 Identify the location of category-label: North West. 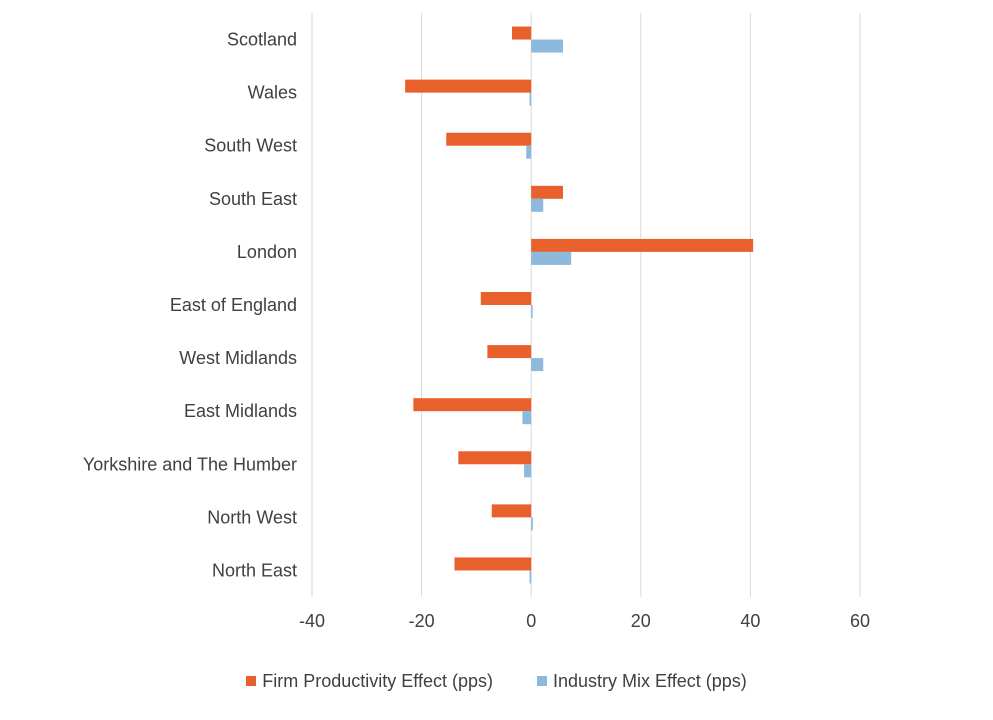
(252, 517).